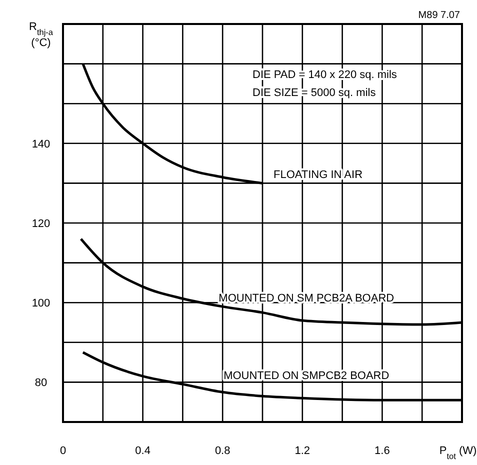  Describe the element at coordinates (222, 451) in the screenshot. I see `x-tick-label: 0.8` at that location.